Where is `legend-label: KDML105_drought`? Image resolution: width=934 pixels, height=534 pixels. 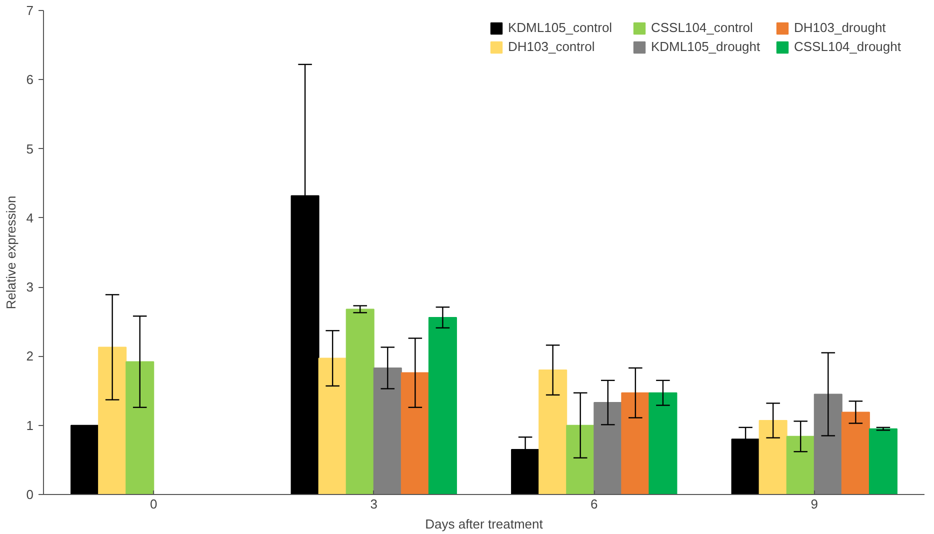 legend-label: KDML105_drought is located at coordinates (706, 46).